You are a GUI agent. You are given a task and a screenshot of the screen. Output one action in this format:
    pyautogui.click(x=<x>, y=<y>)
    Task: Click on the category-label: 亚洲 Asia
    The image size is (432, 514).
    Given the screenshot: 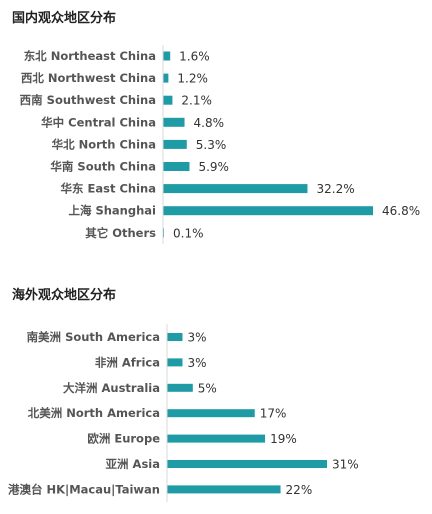 What is the action you would take?
    pyautogui.click(x=133, y=464)
    